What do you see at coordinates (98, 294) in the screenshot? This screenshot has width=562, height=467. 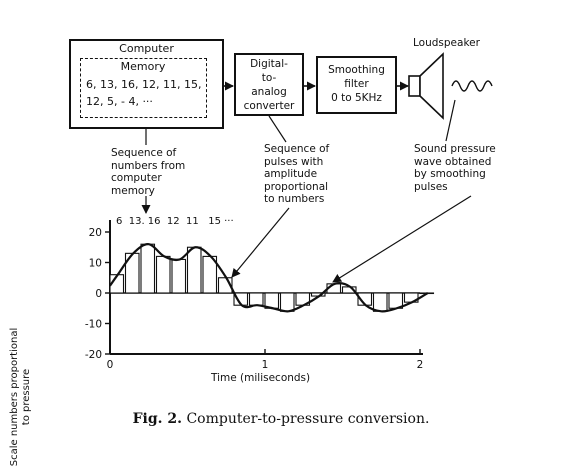 I see `y-tick-label: 0` at bounding box center [98, 294].